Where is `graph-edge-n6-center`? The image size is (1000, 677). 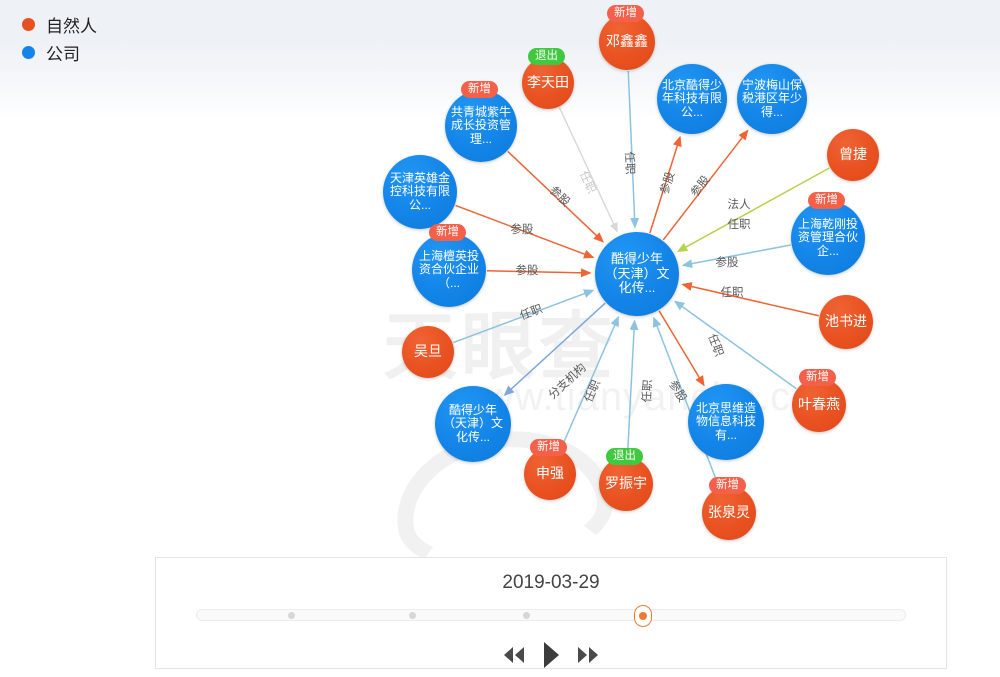 graph-edge-n6-center is located at coordinates (525, 231).